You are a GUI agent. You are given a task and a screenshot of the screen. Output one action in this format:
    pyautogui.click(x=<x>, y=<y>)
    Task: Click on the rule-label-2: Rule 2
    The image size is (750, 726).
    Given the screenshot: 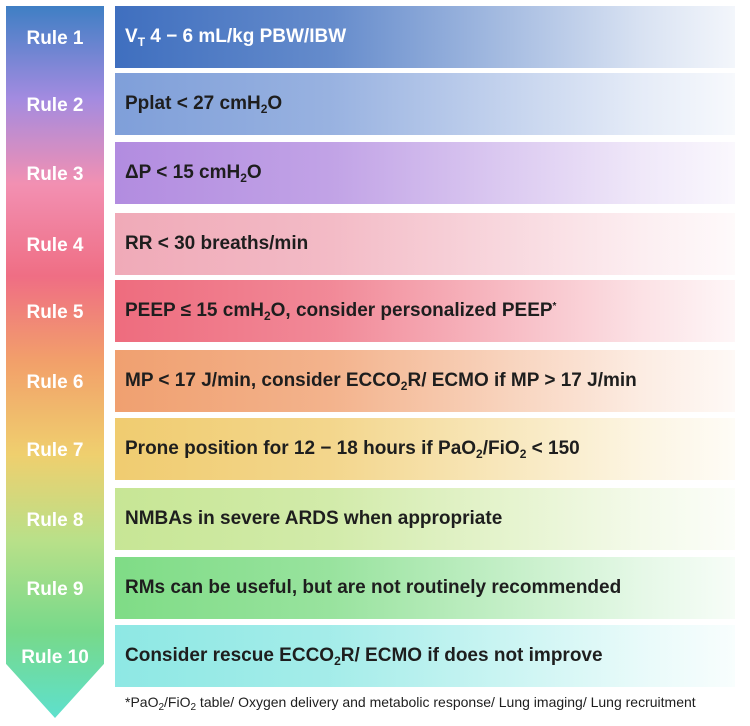 What is the action you would take?
    pyautogui.click(x=55, y=105)
    